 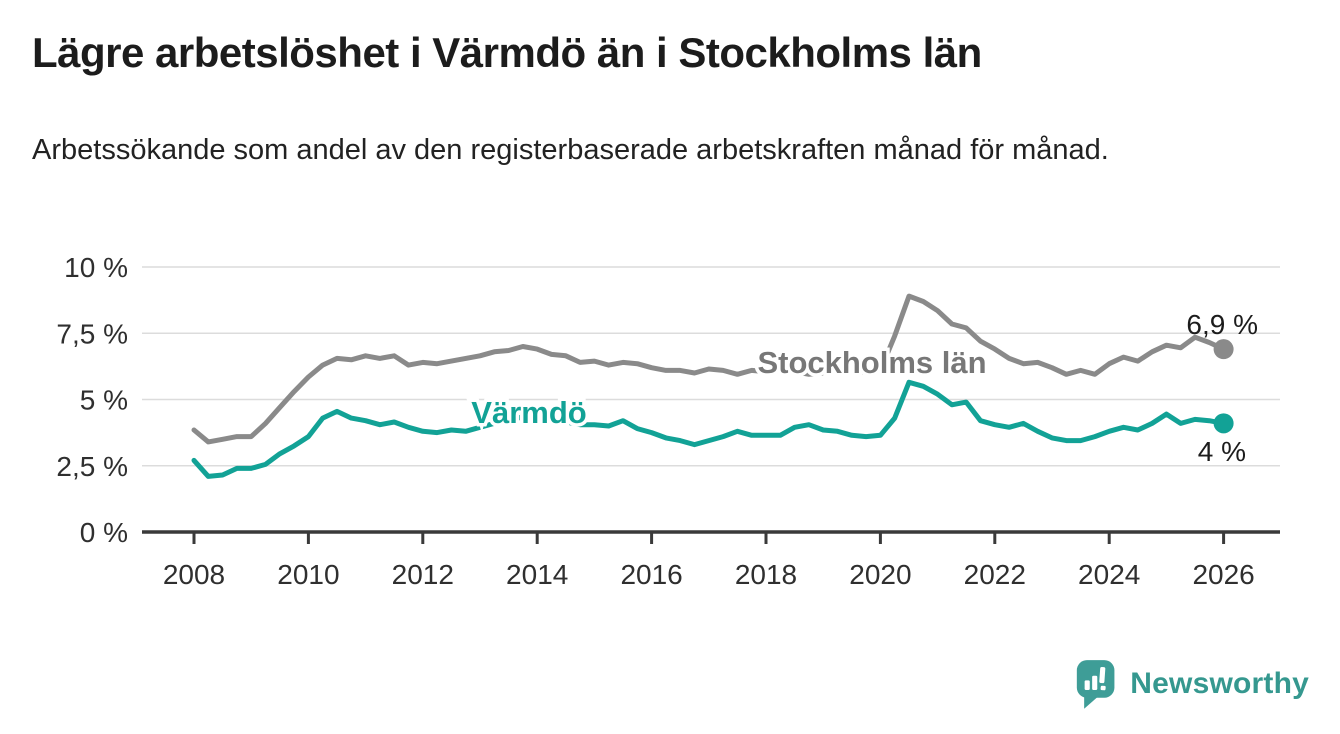 What do you see at coordinates (537, 574) in the screenshot?
I see `x-axis-tick-label: 2014` at bounding box center [537, 574].